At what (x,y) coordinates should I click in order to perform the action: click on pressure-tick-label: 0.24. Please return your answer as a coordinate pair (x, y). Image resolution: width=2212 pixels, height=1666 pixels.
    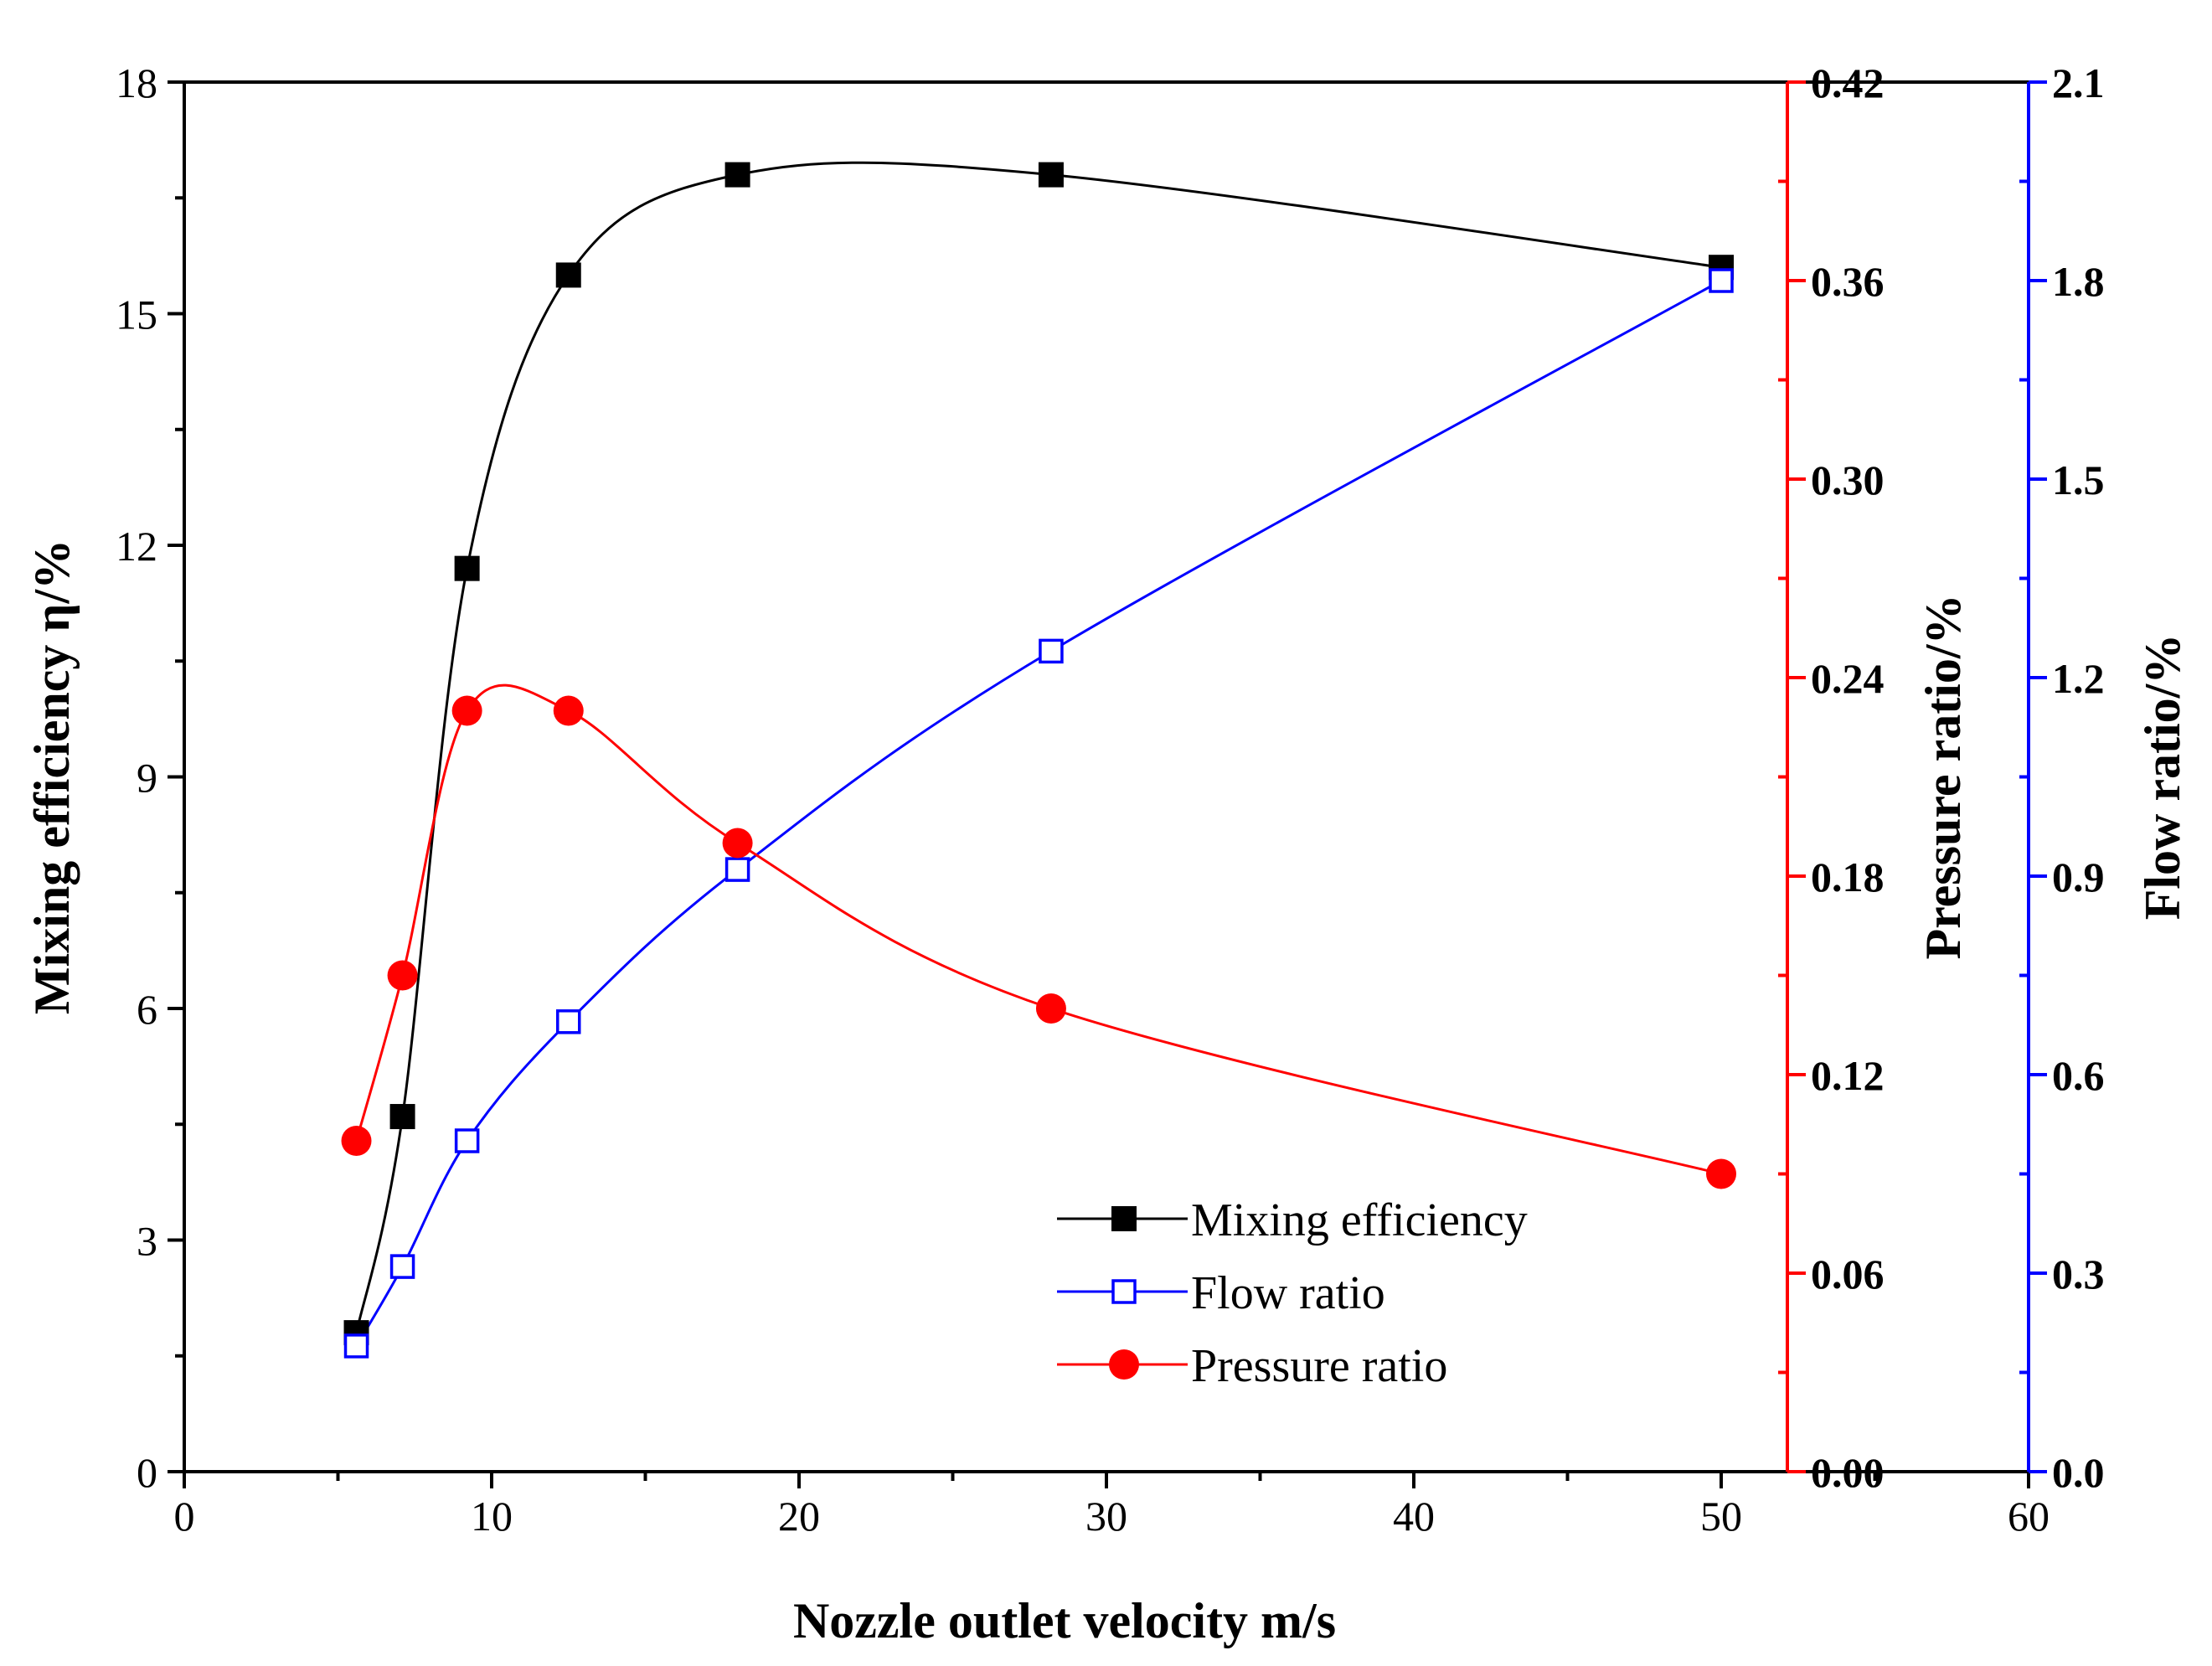
    Looking at the image, I should click on (1848, 678).